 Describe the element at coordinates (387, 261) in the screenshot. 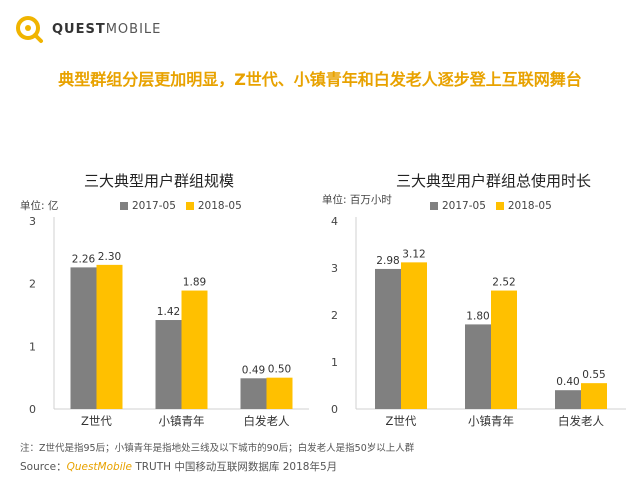

I see `data-label: 2.98` at that location.